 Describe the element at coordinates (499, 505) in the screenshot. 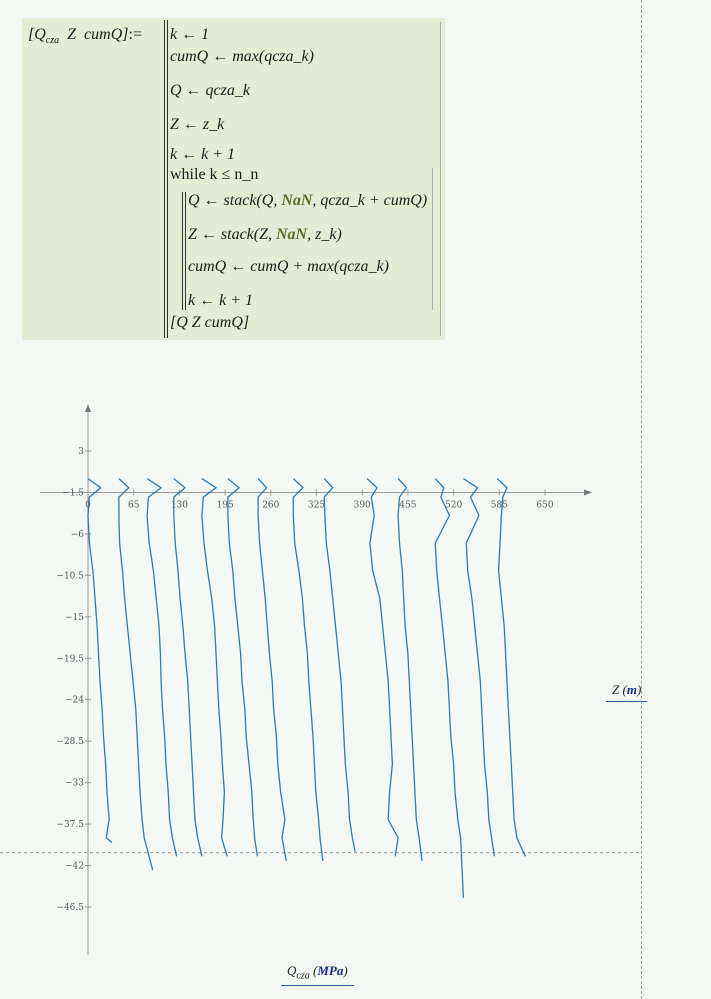

I see `x-tick-label: 585` at that location.